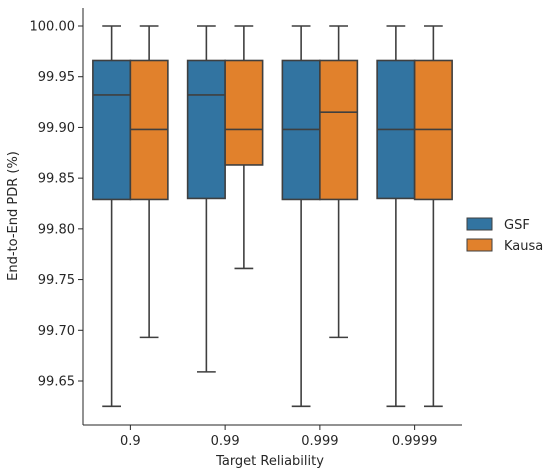 The height and width of the screenshot is (475, 550). I want to click on box-gsf-0.9999, so click(396, 216).